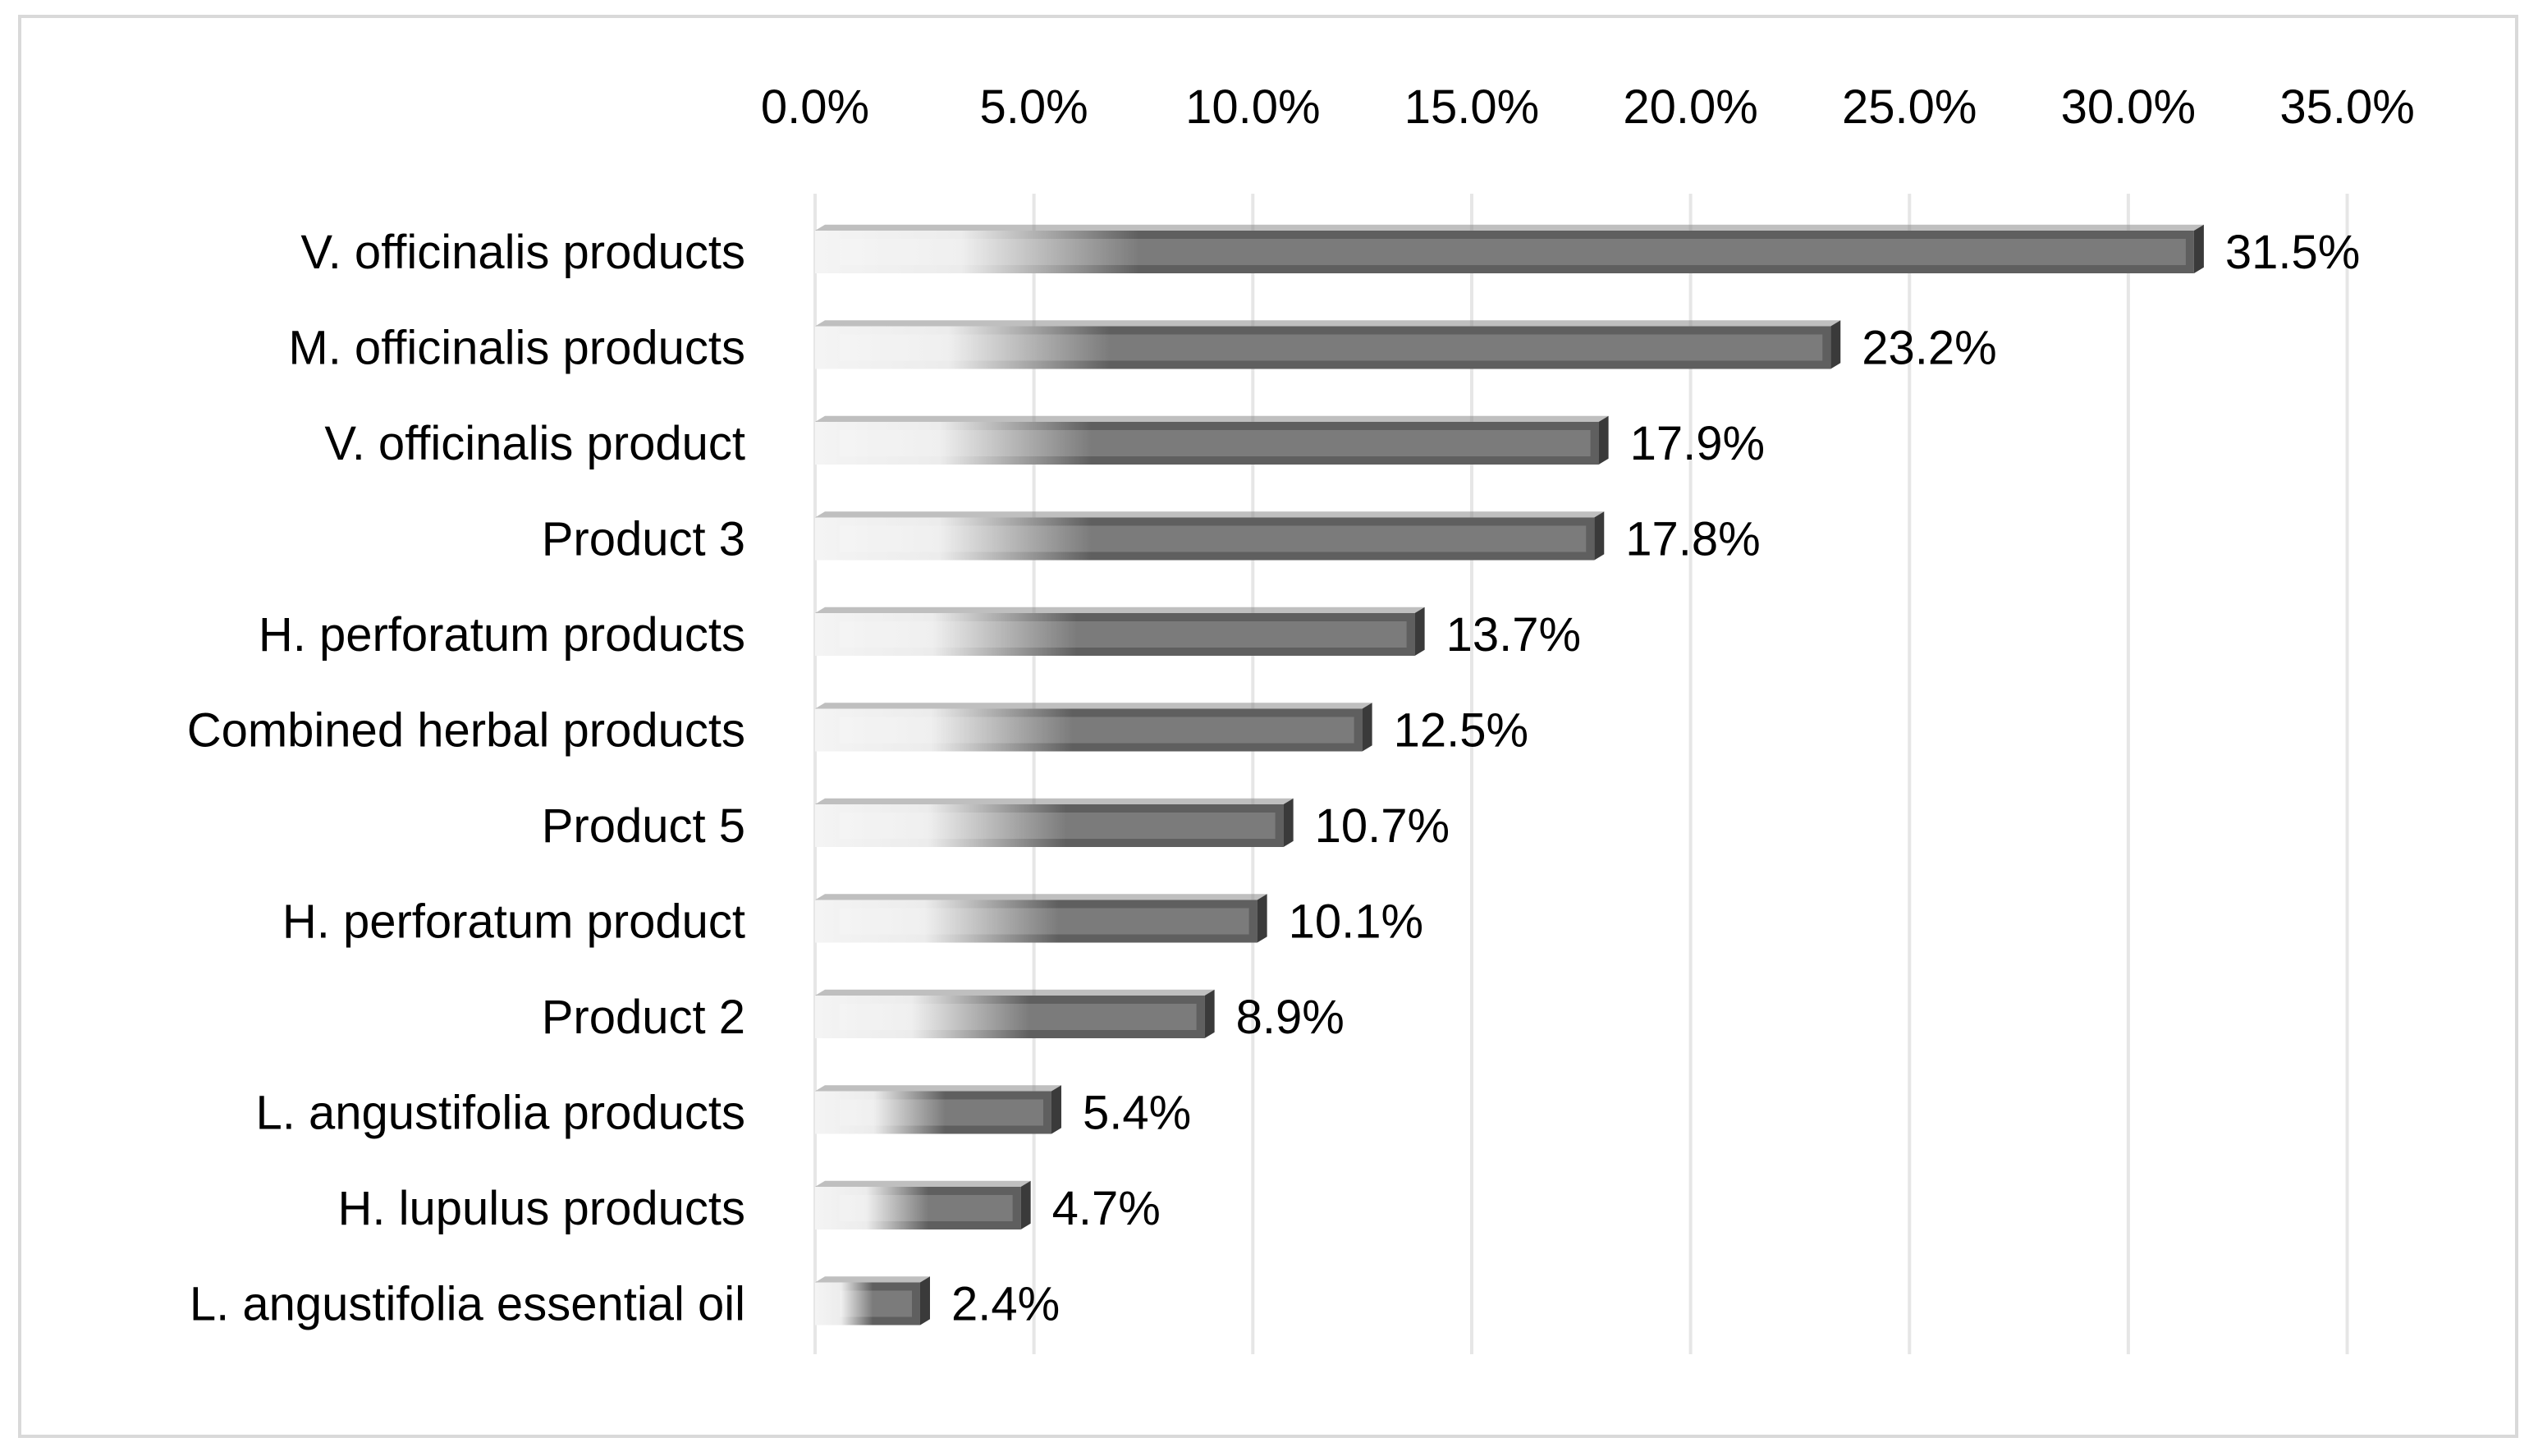 The width and height of the screenshot is (2538, 1456). I want to click on category-label: H. perforatum product, so click(513, 922).